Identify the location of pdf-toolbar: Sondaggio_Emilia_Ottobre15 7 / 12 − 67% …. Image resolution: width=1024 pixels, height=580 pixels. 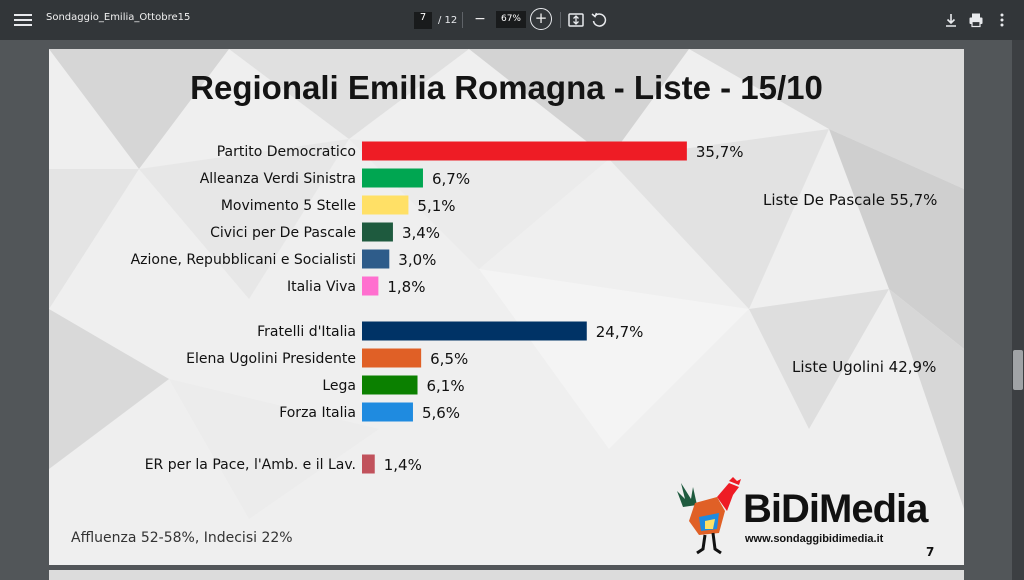
(512, 20).